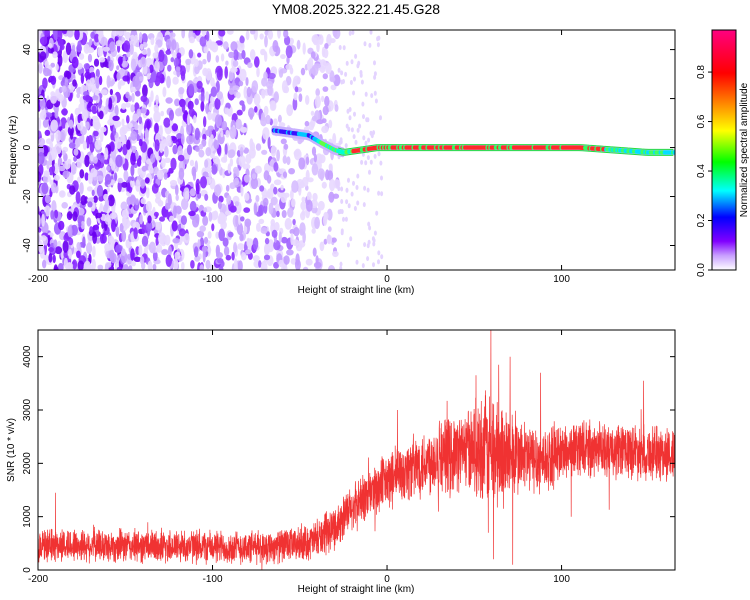  I want to click on signal-cell, so click(673, 152).